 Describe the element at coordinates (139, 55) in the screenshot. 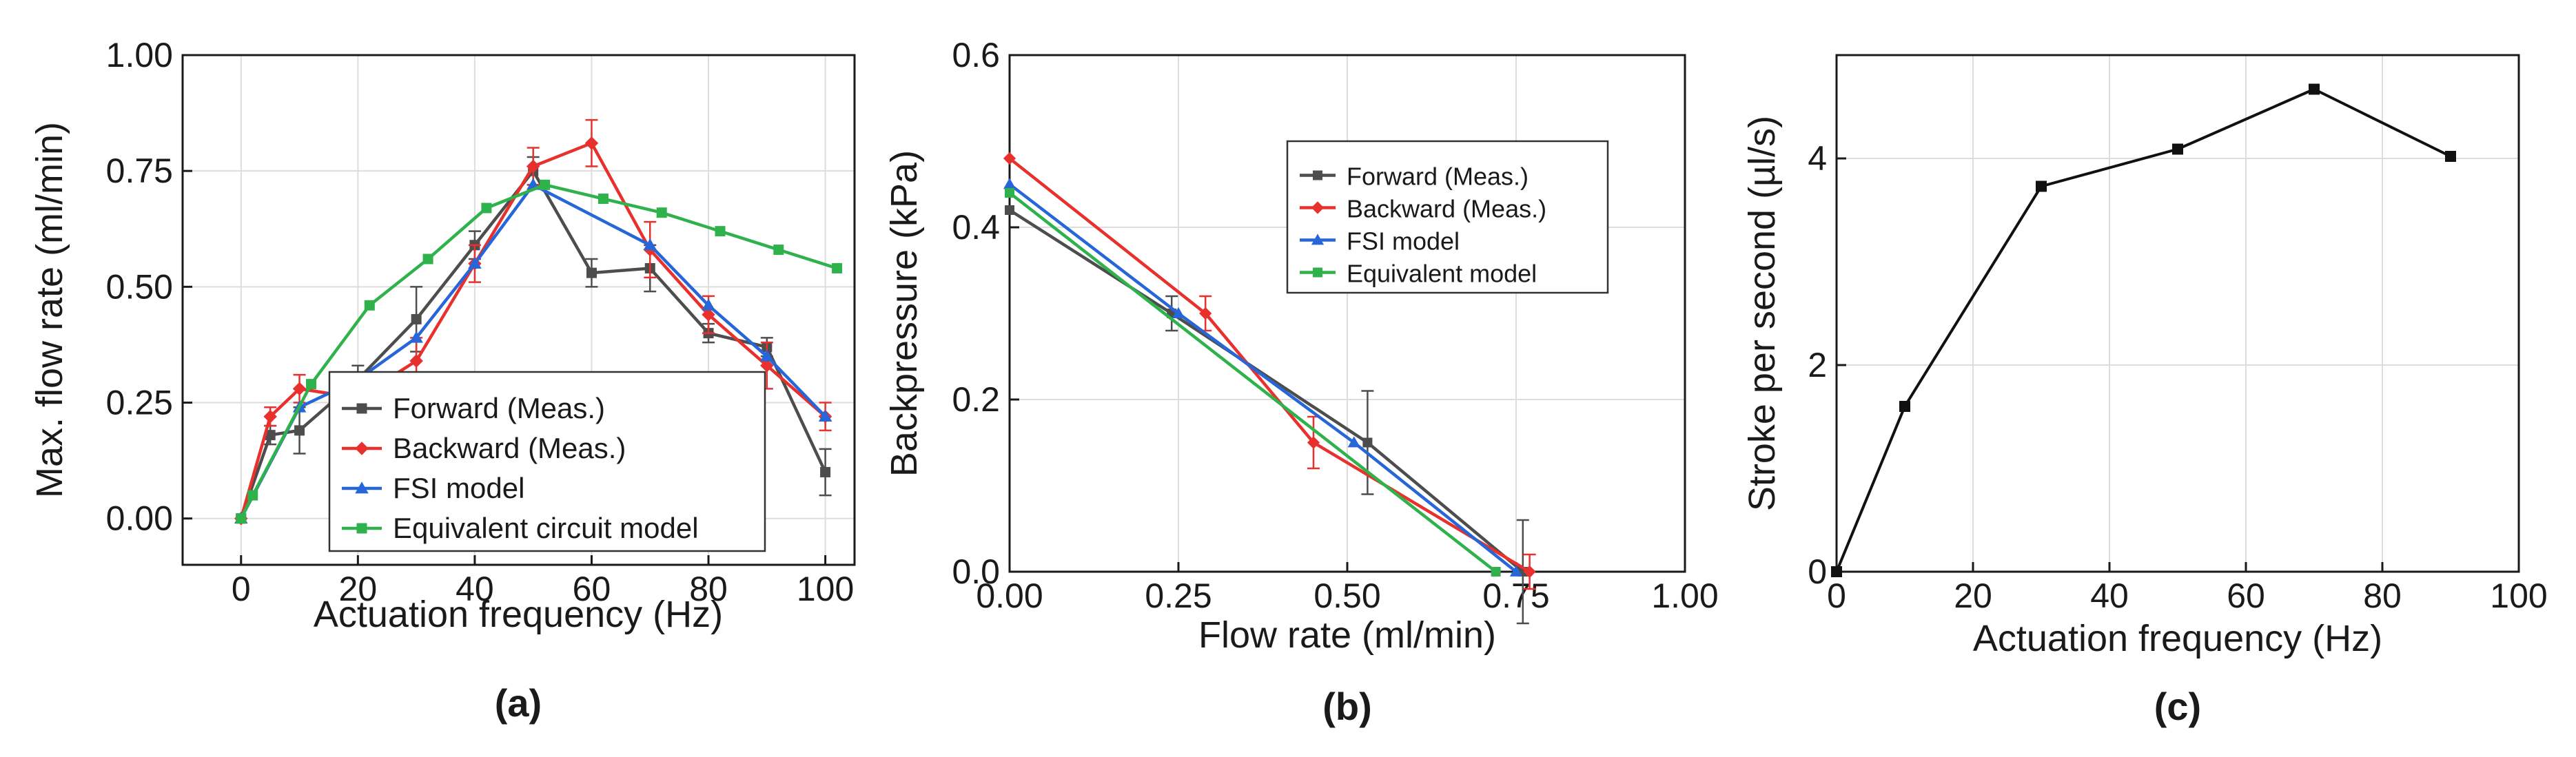

I see `y-tick-label: 1.00` at that location.